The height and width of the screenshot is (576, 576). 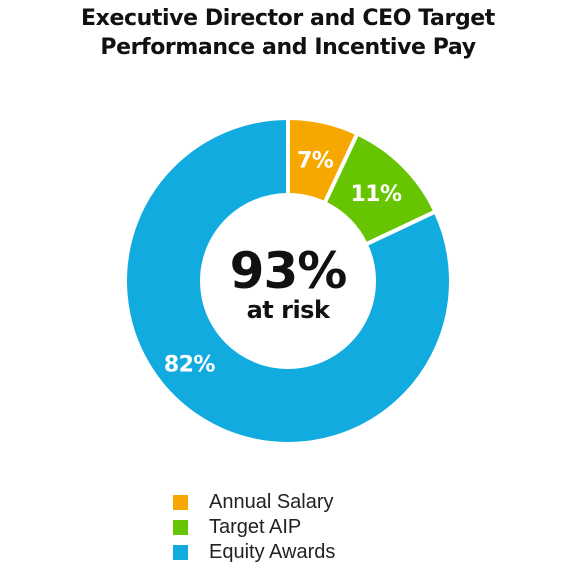 What do you see at coordinates (180, 502) in the screenshot?
I see `legend-swatch-annual-salary` at bounding box center [180, 502].